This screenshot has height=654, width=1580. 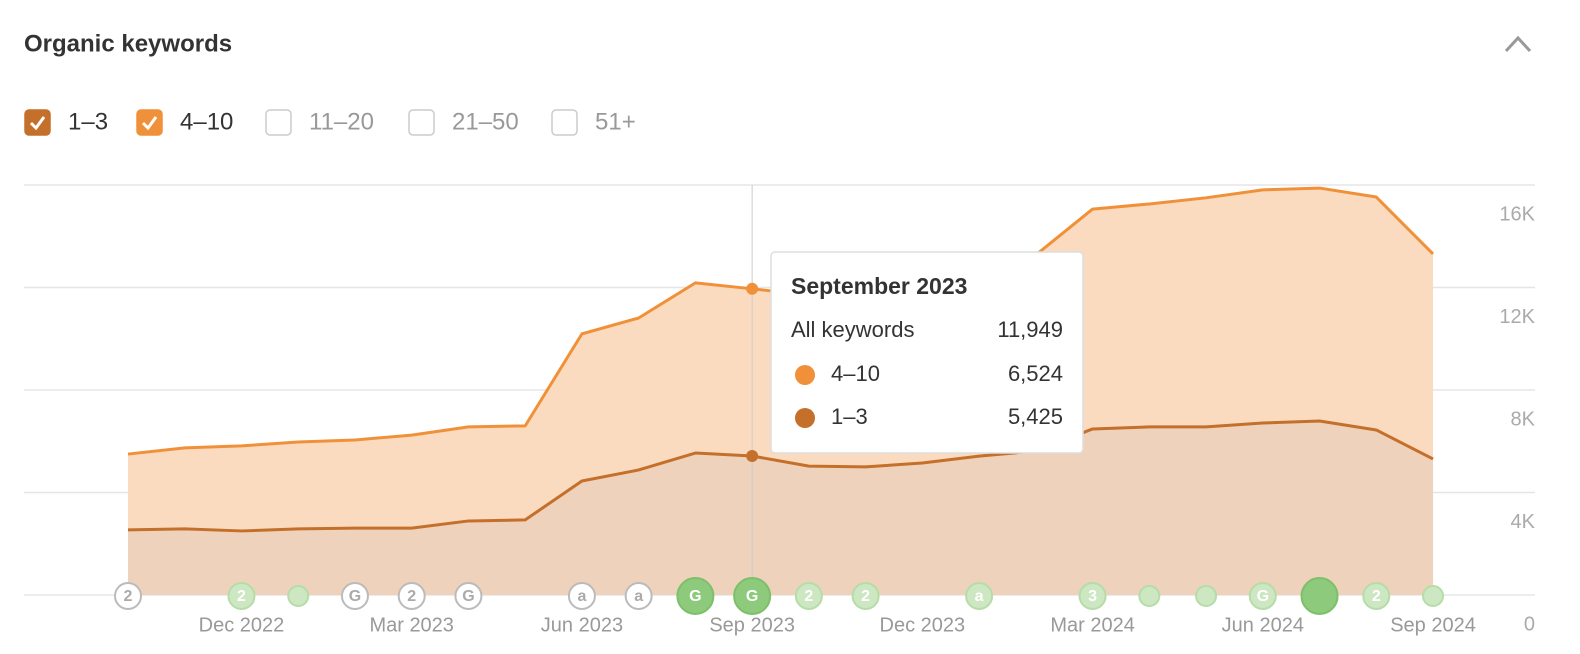 I want to click on tooltip-total-label: All keywords, so click(x=852, y=329).